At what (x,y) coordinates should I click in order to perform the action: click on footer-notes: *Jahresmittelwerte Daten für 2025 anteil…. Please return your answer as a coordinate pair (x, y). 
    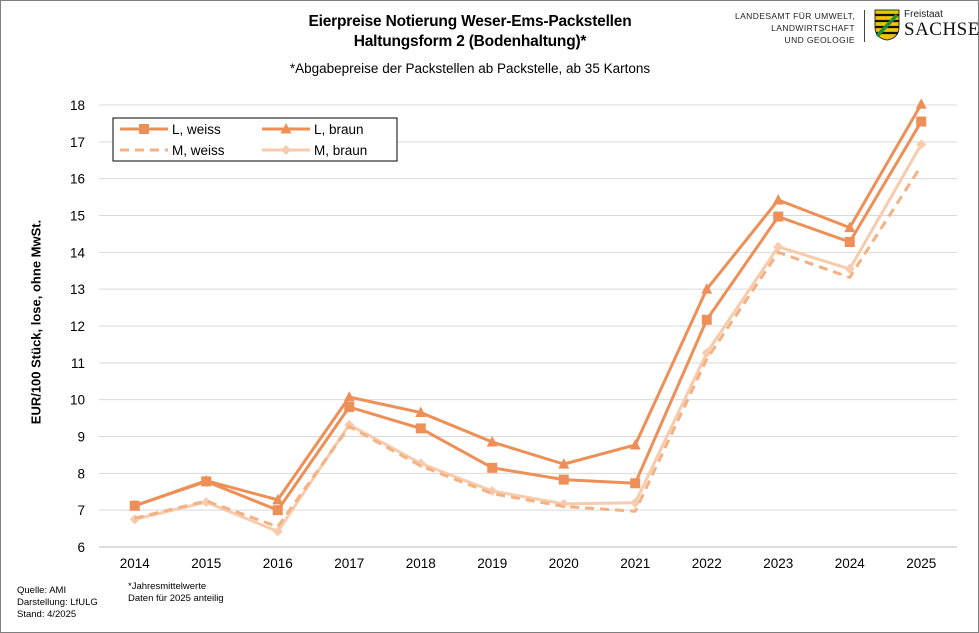
    Looking at the image, I should click on (176, 593).